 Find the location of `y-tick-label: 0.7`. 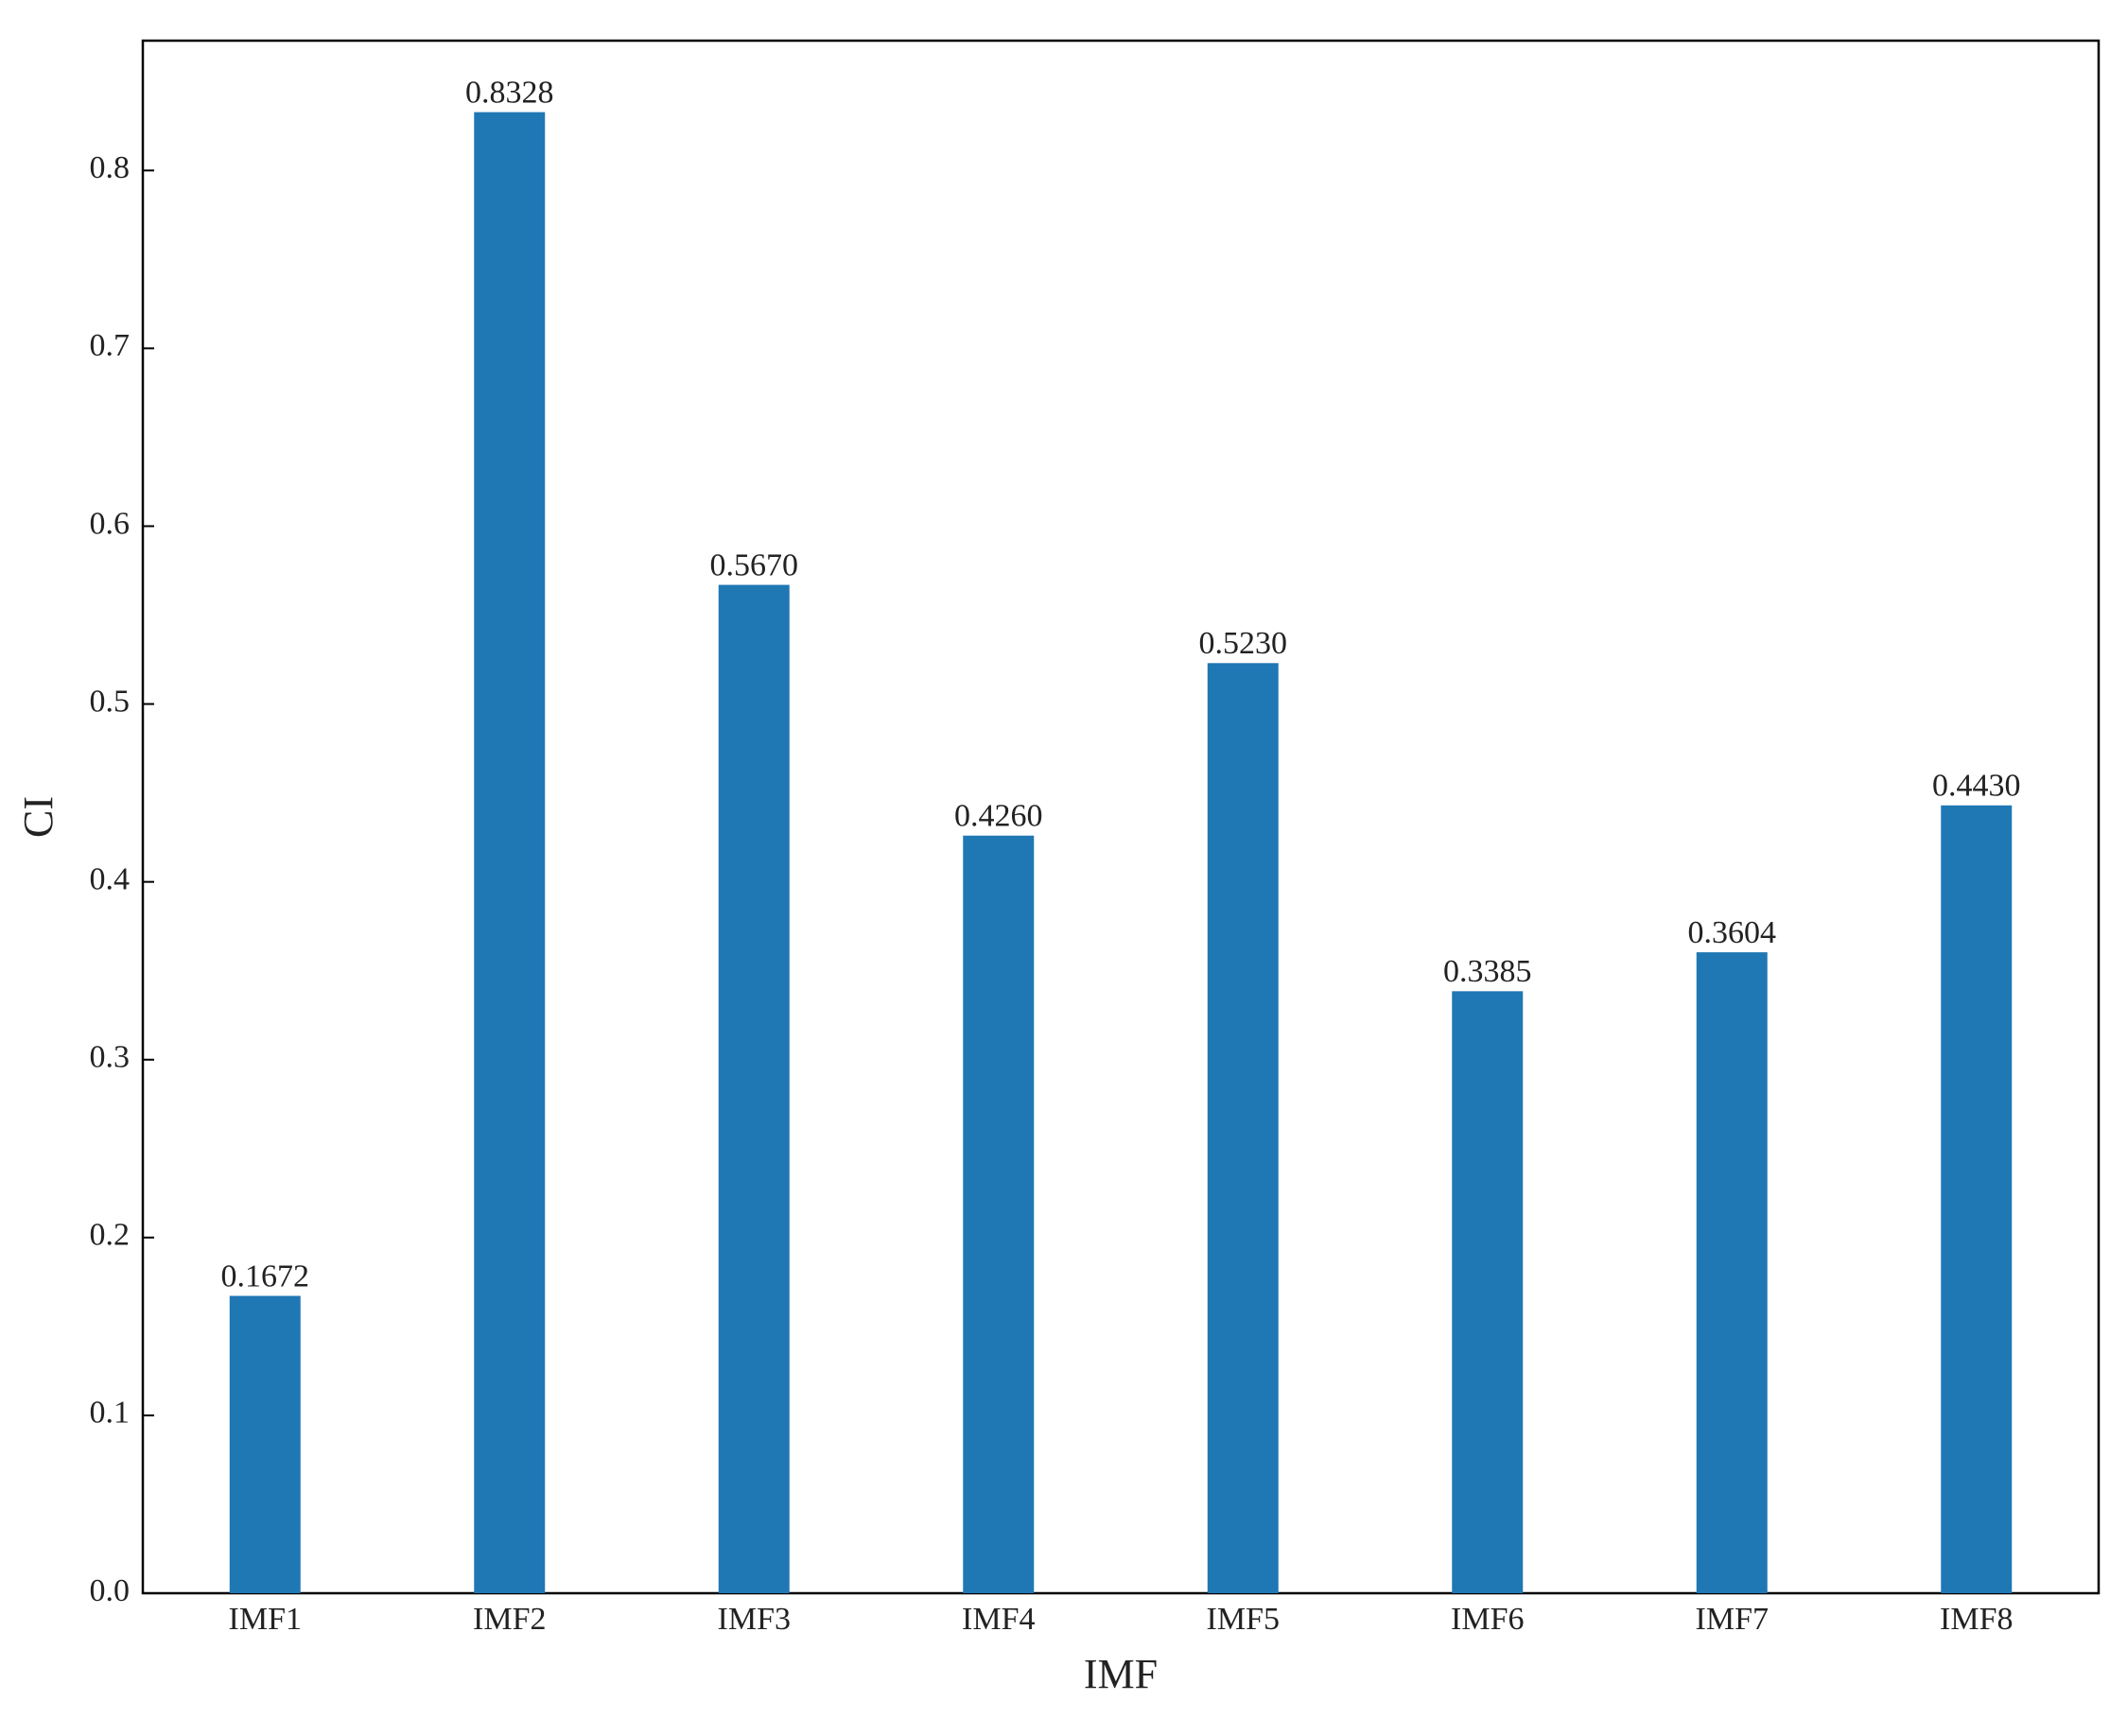

y-tick-label: 0.7 is located at coordinates (110, 345).